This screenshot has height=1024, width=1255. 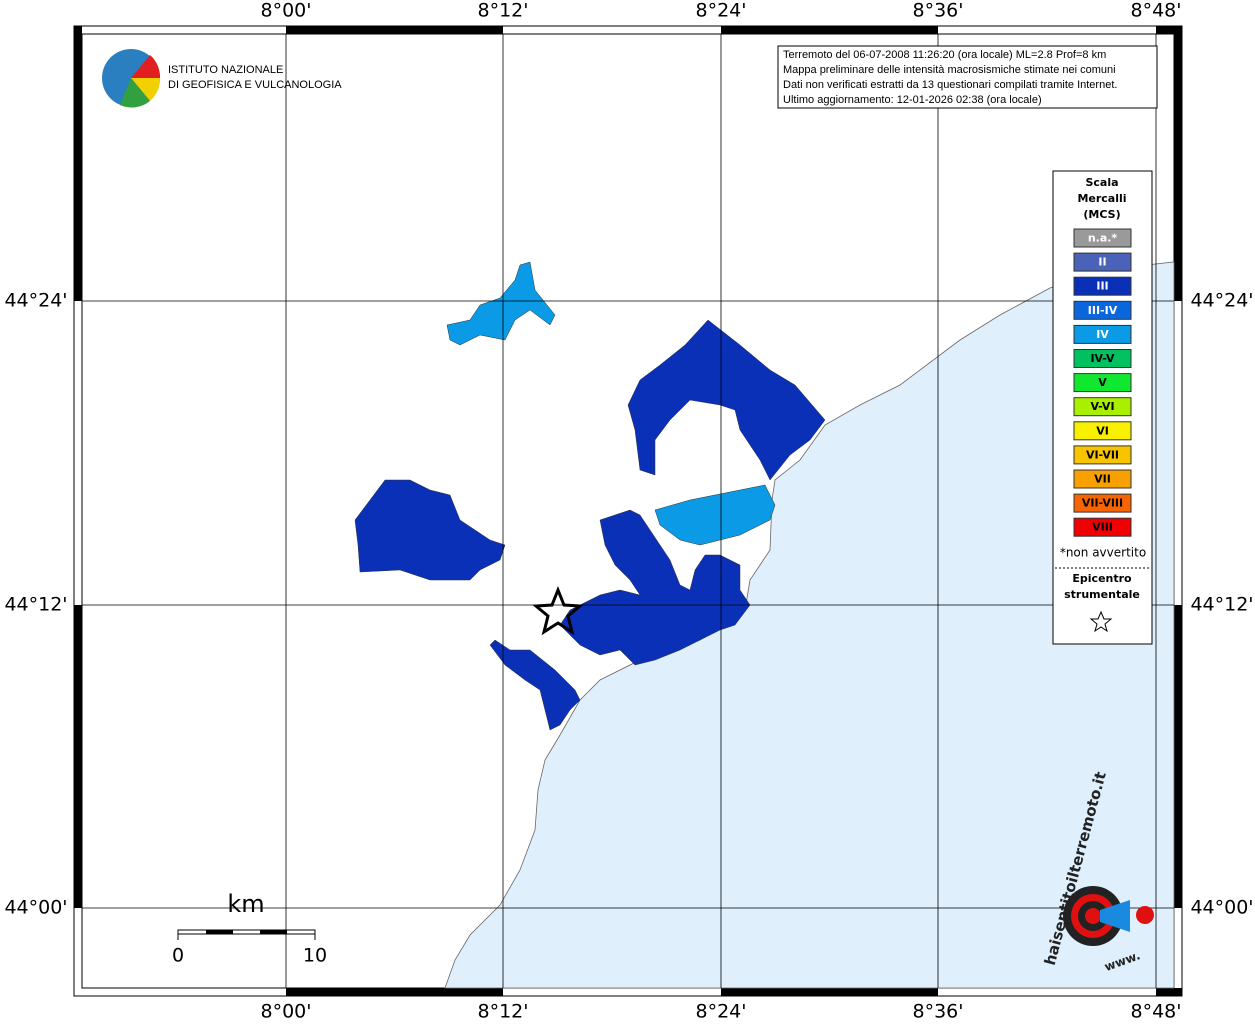 I want to click on legend-label: II, so click(x=1102, y=262).